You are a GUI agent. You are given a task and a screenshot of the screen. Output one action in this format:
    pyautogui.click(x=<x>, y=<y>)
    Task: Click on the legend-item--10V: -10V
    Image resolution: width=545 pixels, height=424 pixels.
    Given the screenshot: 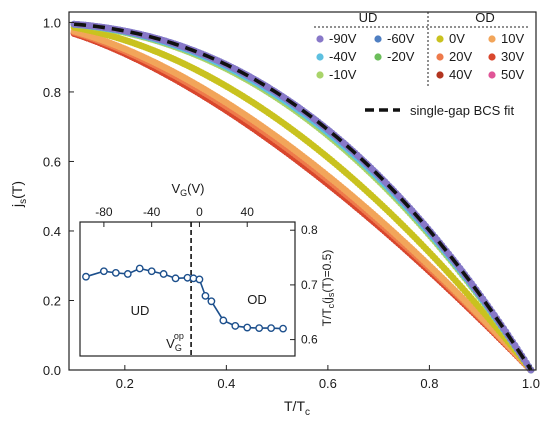 What is the action you would take?
    pyautogui.click(x=336, y=74)
    